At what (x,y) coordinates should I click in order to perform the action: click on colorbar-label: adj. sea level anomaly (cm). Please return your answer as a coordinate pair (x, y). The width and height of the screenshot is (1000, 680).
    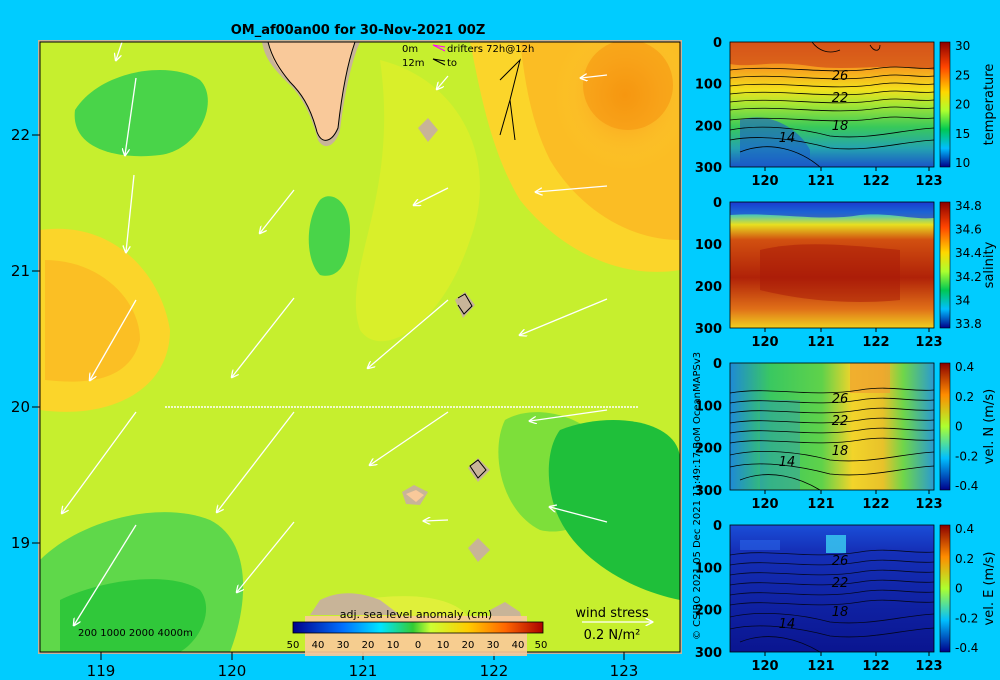
    Looking at the image, I should click on (416, 614).